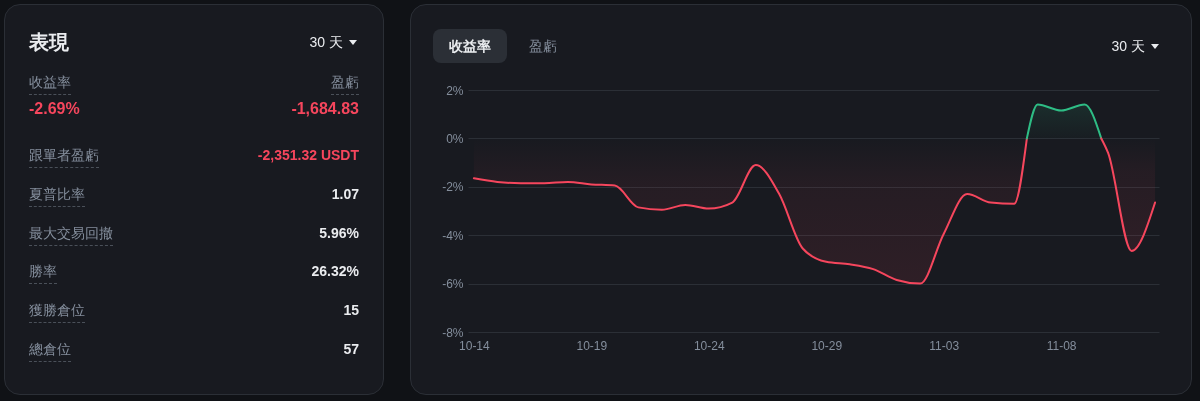 Image resolution: width=1200 pixels, height=401 pixels. What do you see at coordinates (351, 310) in the screenshot?
I see `data-label: 15` at bounding box center [351, 310].